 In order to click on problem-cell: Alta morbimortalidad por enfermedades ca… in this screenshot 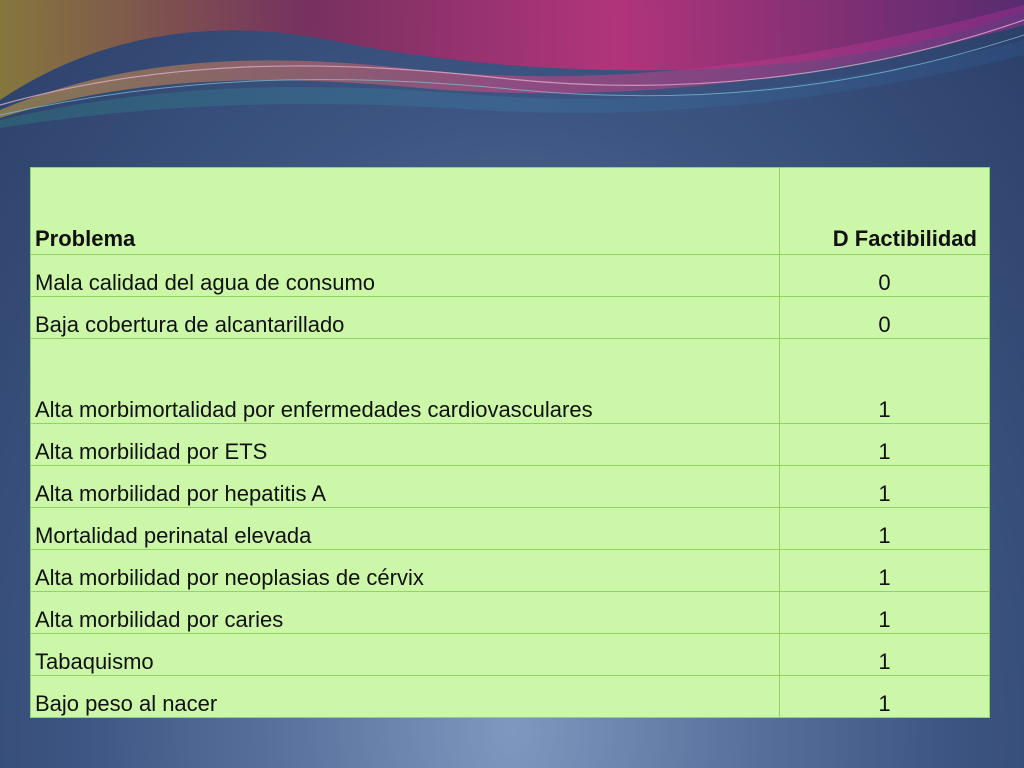, I will do `click(405, 381)`.